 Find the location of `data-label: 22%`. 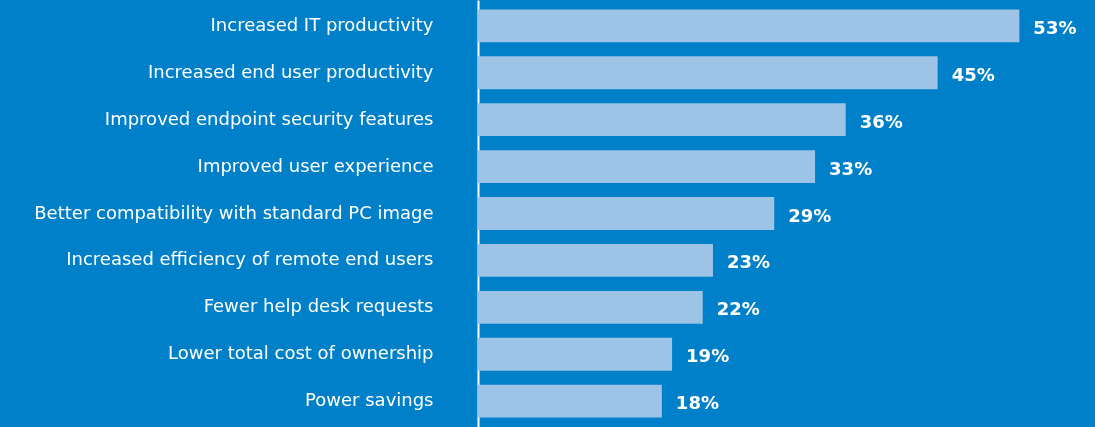

data-label: 22% is located at coordinates (738, 309).